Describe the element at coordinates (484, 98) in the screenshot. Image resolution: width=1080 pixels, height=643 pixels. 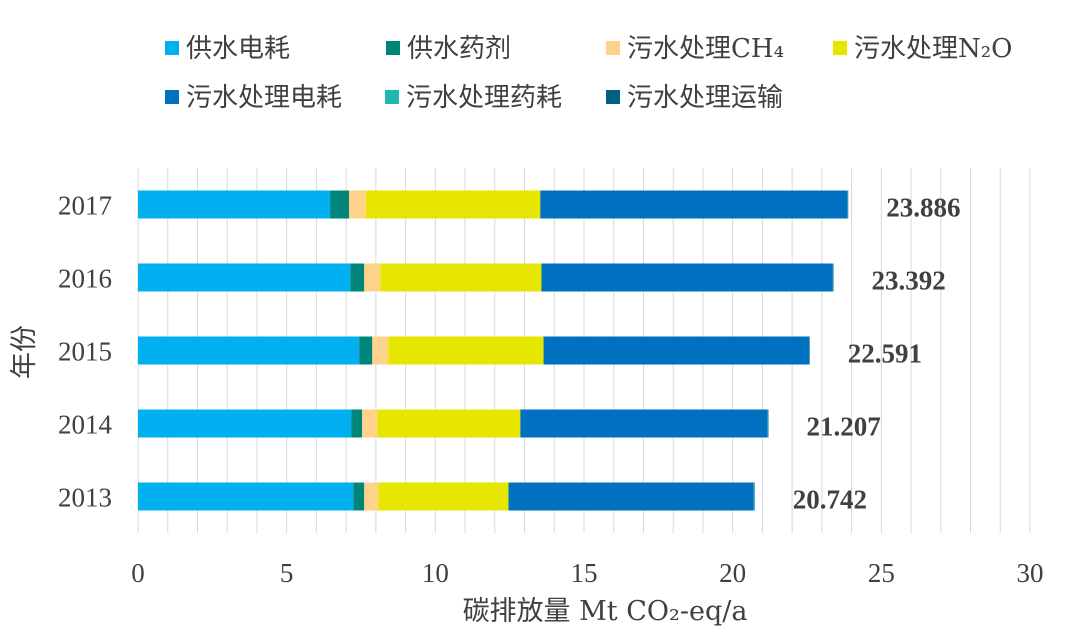
I see `legend-label: 污水处理药耗` at that location.